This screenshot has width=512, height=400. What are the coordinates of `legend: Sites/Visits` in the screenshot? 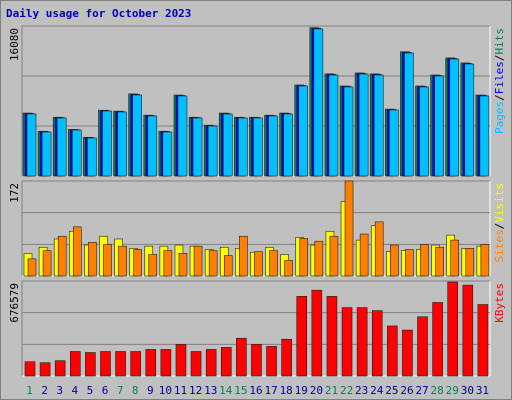 It's located at (499, 223).